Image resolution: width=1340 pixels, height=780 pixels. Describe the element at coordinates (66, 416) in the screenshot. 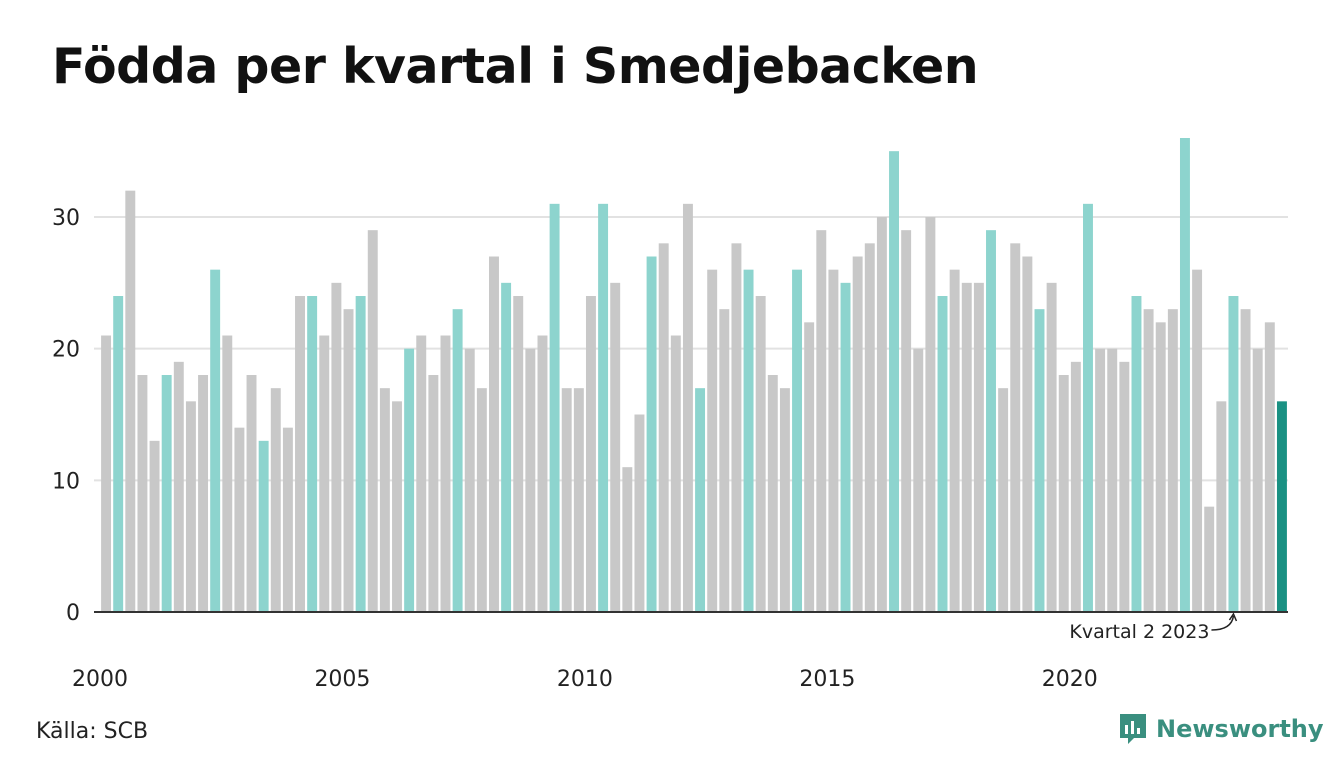

I see `y-axis-ticks: 0 10 20 30` at that location.